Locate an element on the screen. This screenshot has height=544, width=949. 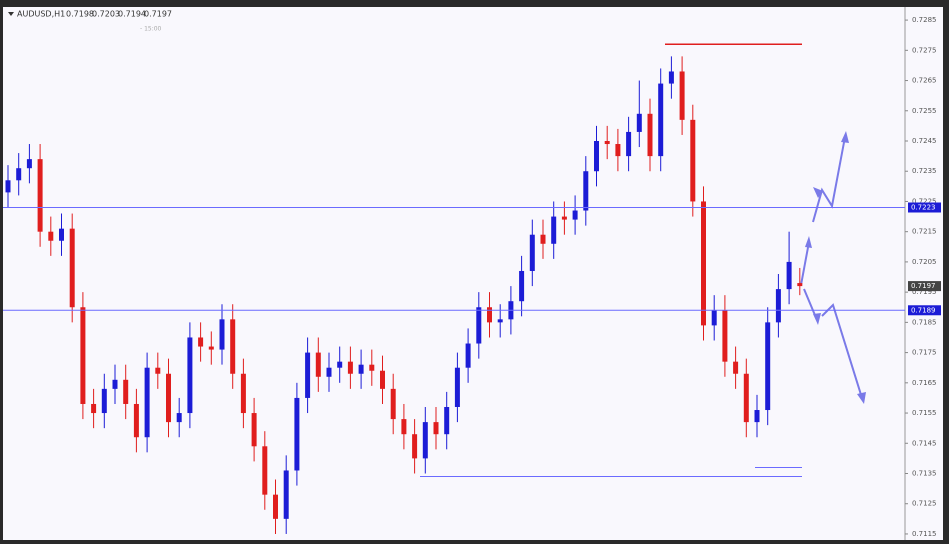
y-tick-label: 0.7135 is located at coordinates (924, 474).